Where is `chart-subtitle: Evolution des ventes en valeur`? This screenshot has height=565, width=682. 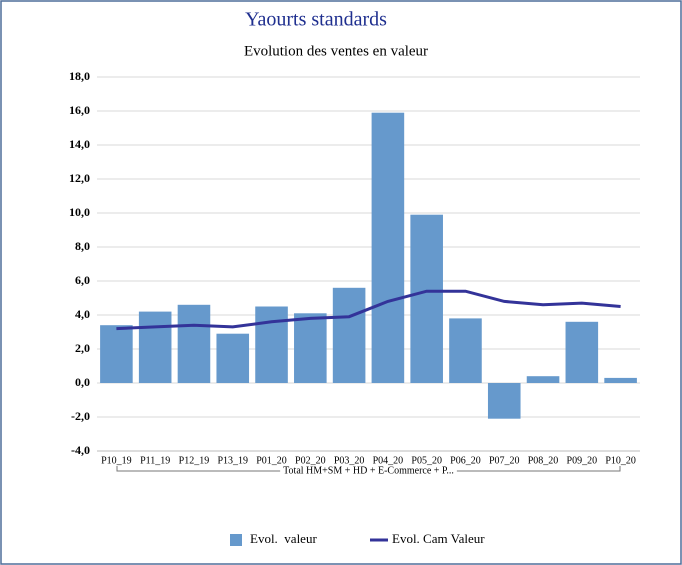
chart-subtitle: Evolution des ventes en valeur is located at coordinates (336, 51).